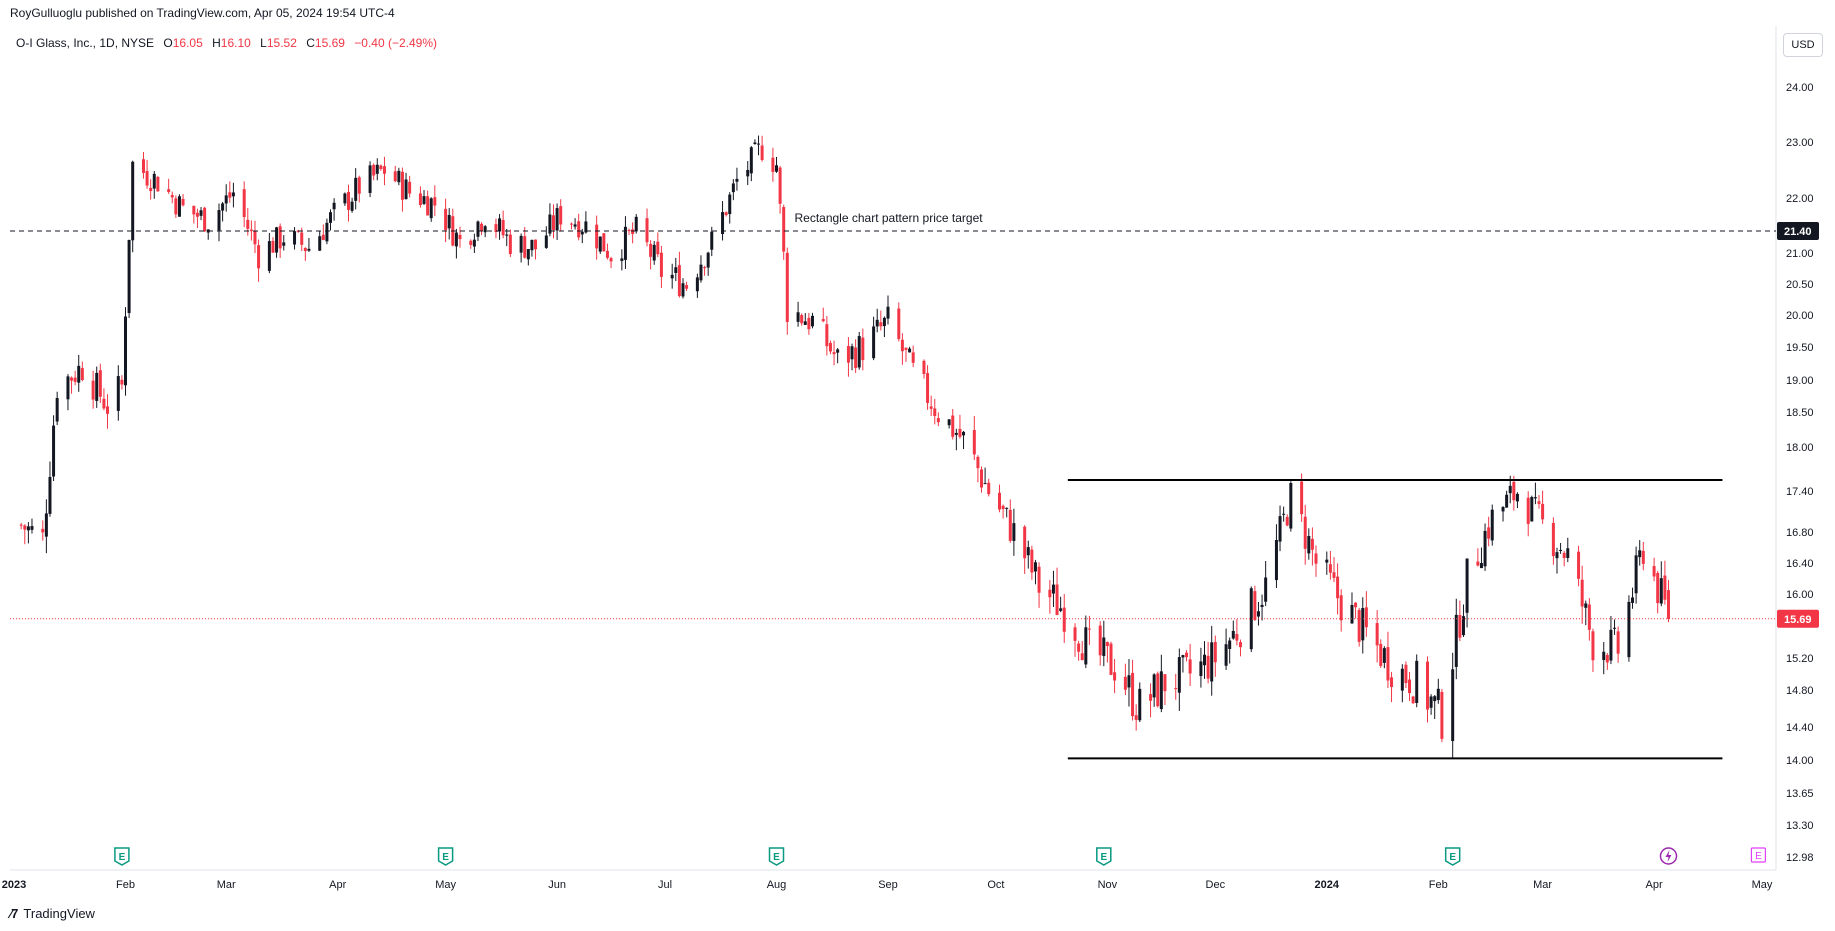 Image resolution: width=1835 pixels, height=931 pixels. What do you see at coordinates (1800, 691) in the screenshot?
I see `price-tick-label: 14.80` at bounding box center [1800, 691].